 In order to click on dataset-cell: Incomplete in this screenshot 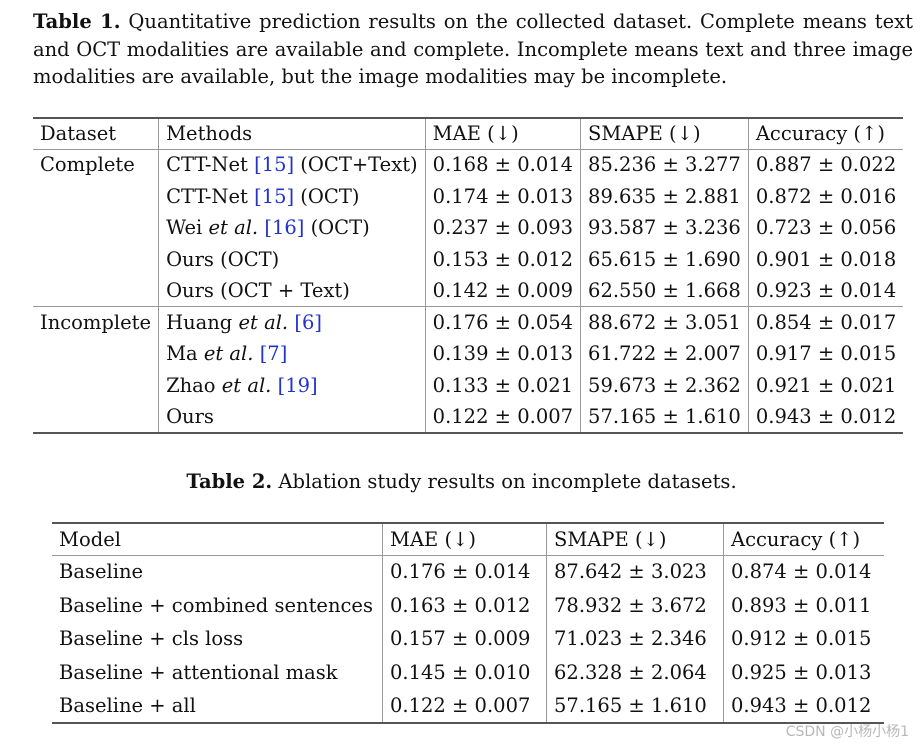, I will do `click(96, 322)`.